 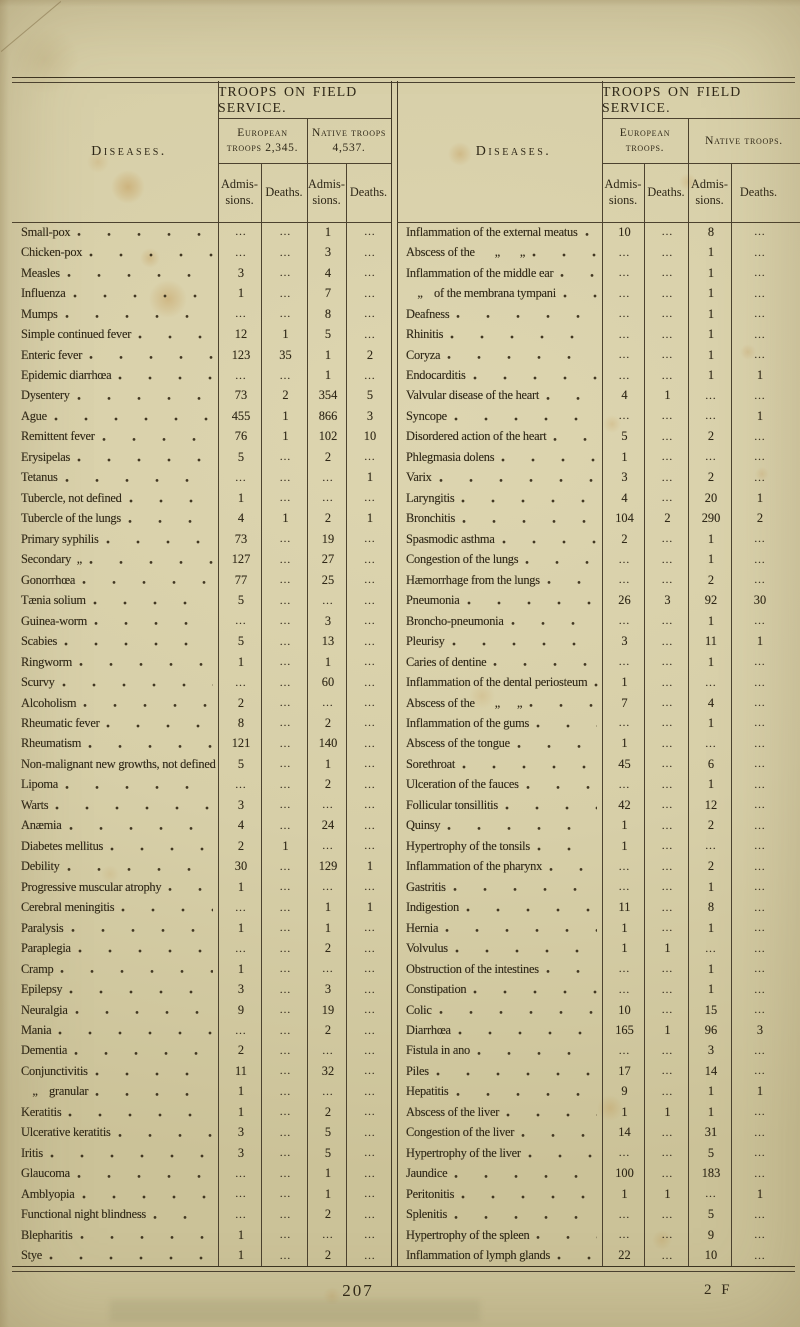 What do you see at coordinates (241, 395) in the screenshot?
I see `european-admissions-value: 73` at bounding box center [241, 395].